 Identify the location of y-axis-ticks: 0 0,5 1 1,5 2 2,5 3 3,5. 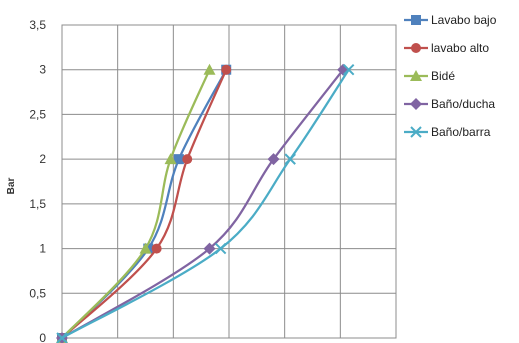
(37, 180).